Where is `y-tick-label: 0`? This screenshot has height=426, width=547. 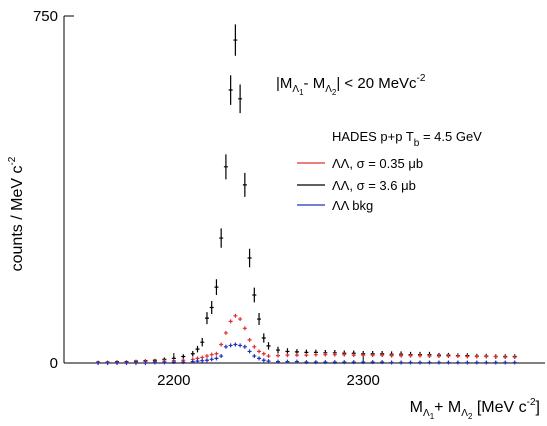 y-tick-label: 0 is located at coordinates (54, 363).